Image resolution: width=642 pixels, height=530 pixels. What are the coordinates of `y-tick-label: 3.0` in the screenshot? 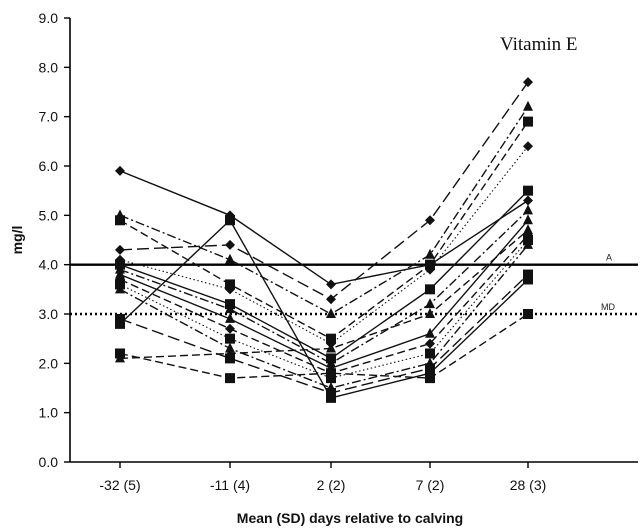 It's located at (49, 314).